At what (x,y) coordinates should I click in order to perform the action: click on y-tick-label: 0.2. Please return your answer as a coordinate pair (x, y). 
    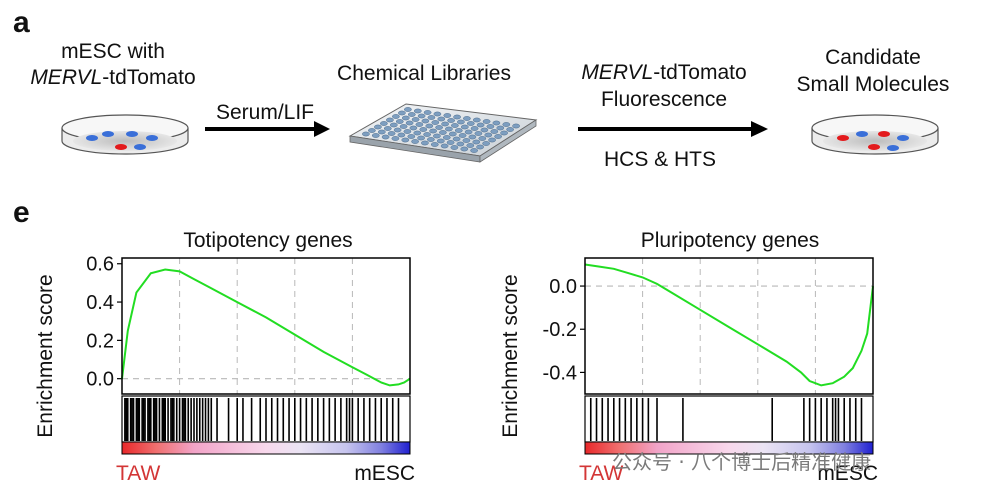
    Looking at the image, I should click on (100, 341).